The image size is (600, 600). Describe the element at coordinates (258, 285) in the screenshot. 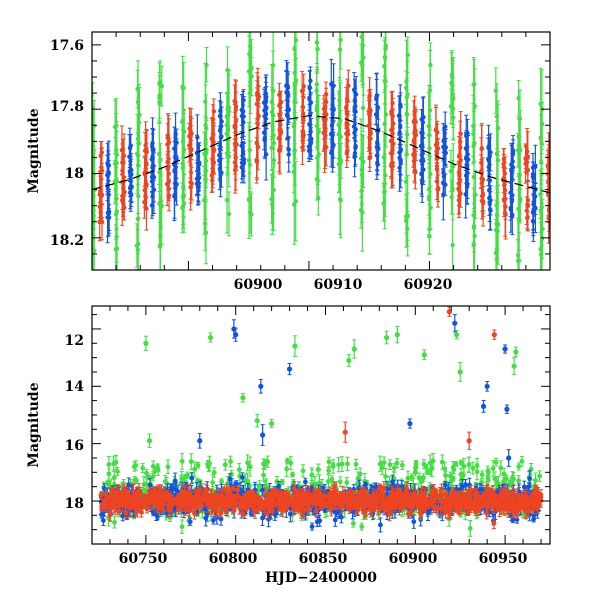

I see `top-xtick-label-0: 60900` at that location.